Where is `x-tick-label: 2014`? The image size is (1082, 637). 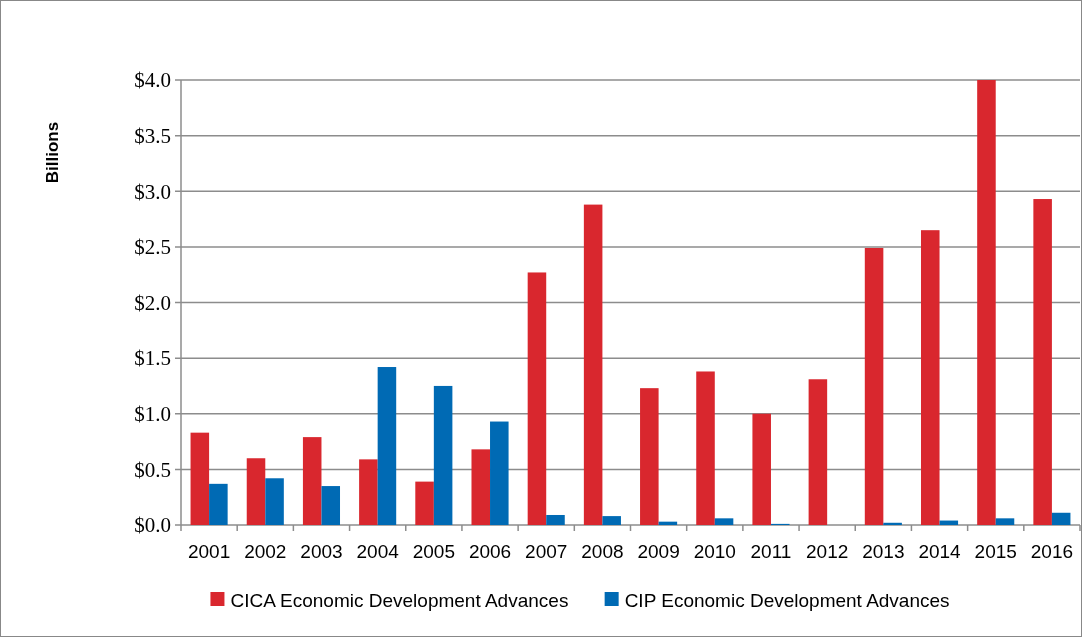
x-tick-label: 2014 is located at coordinates (940, 551).